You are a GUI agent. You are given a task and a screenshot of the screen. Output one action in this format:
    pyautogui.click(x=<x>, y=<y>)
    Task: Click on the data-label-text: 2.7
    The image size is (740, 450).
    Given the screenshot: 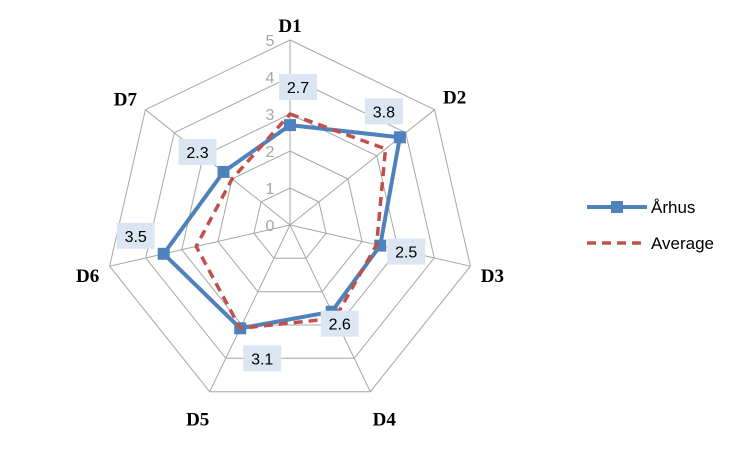 What is the action you would take?
    pyautogui.click(x=298, y=88)
    